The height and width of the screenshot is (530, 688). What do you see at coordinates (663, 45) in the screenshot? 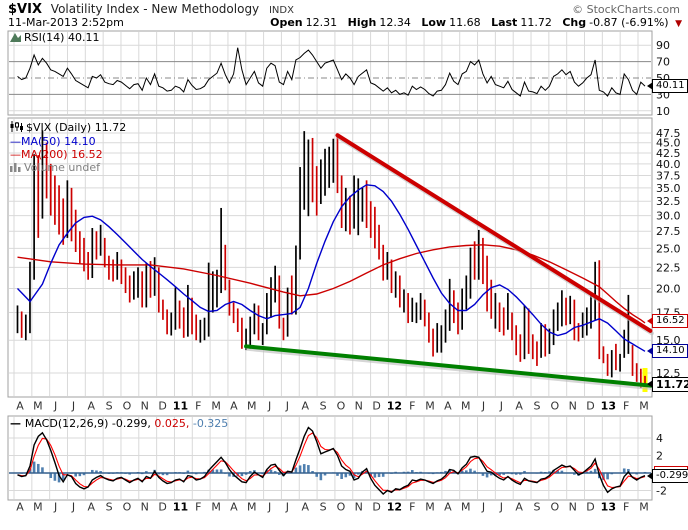
I see `axis-label: 90` at bounding box center [663, 45].